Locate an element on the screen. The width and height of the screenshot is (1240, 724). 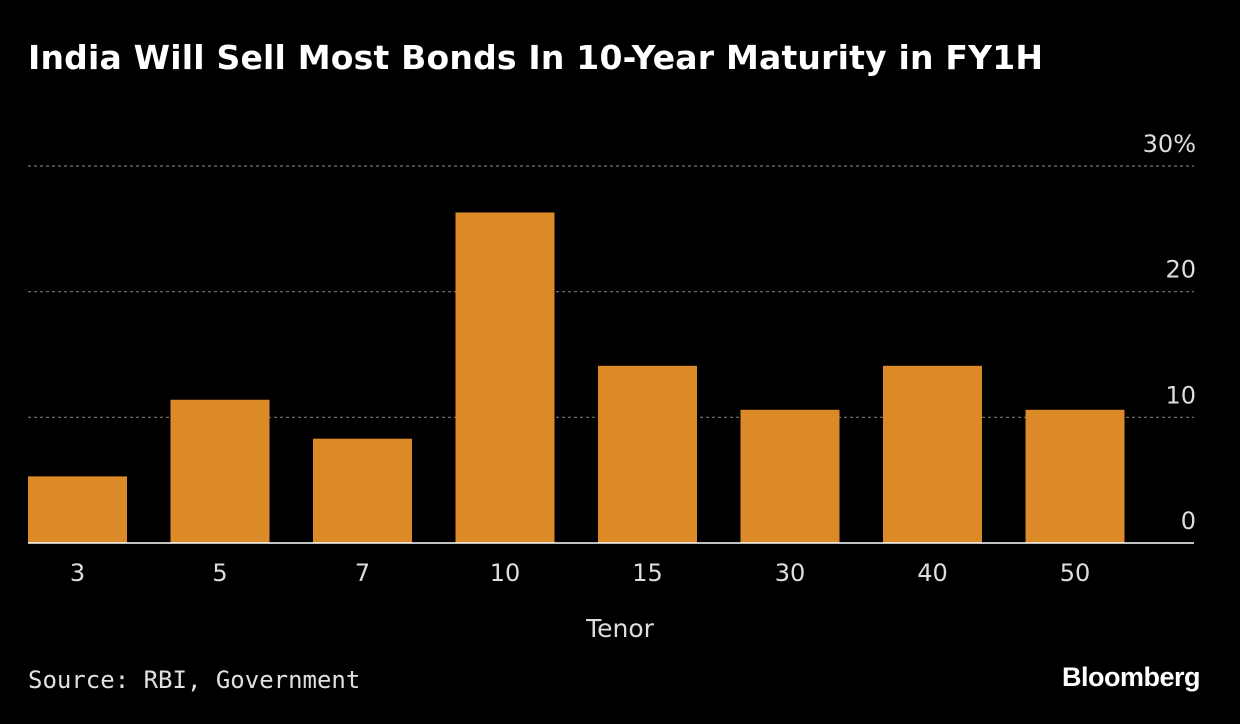
x-tick-label-40: 40 is located at coordinates (932, 573).